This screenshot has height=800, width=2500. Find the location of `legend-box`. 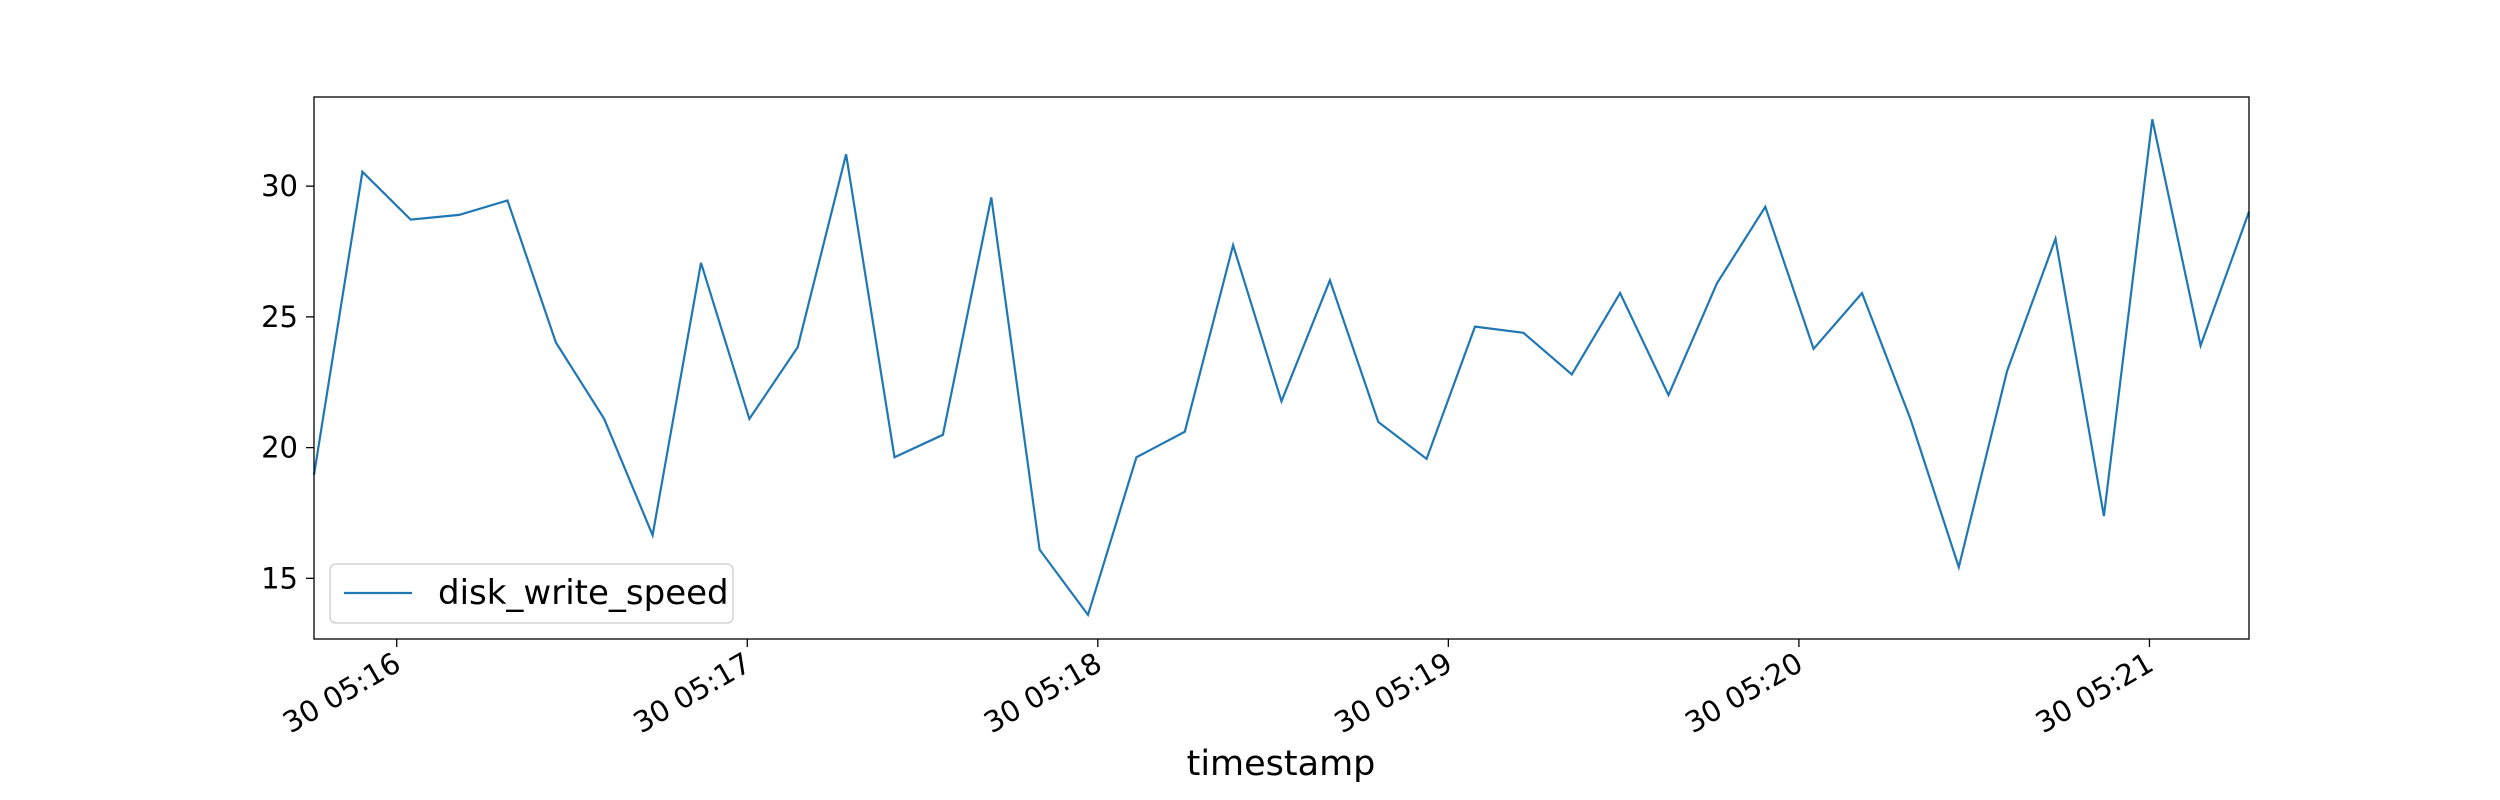

legend-box is located at coordinates (531, 593).